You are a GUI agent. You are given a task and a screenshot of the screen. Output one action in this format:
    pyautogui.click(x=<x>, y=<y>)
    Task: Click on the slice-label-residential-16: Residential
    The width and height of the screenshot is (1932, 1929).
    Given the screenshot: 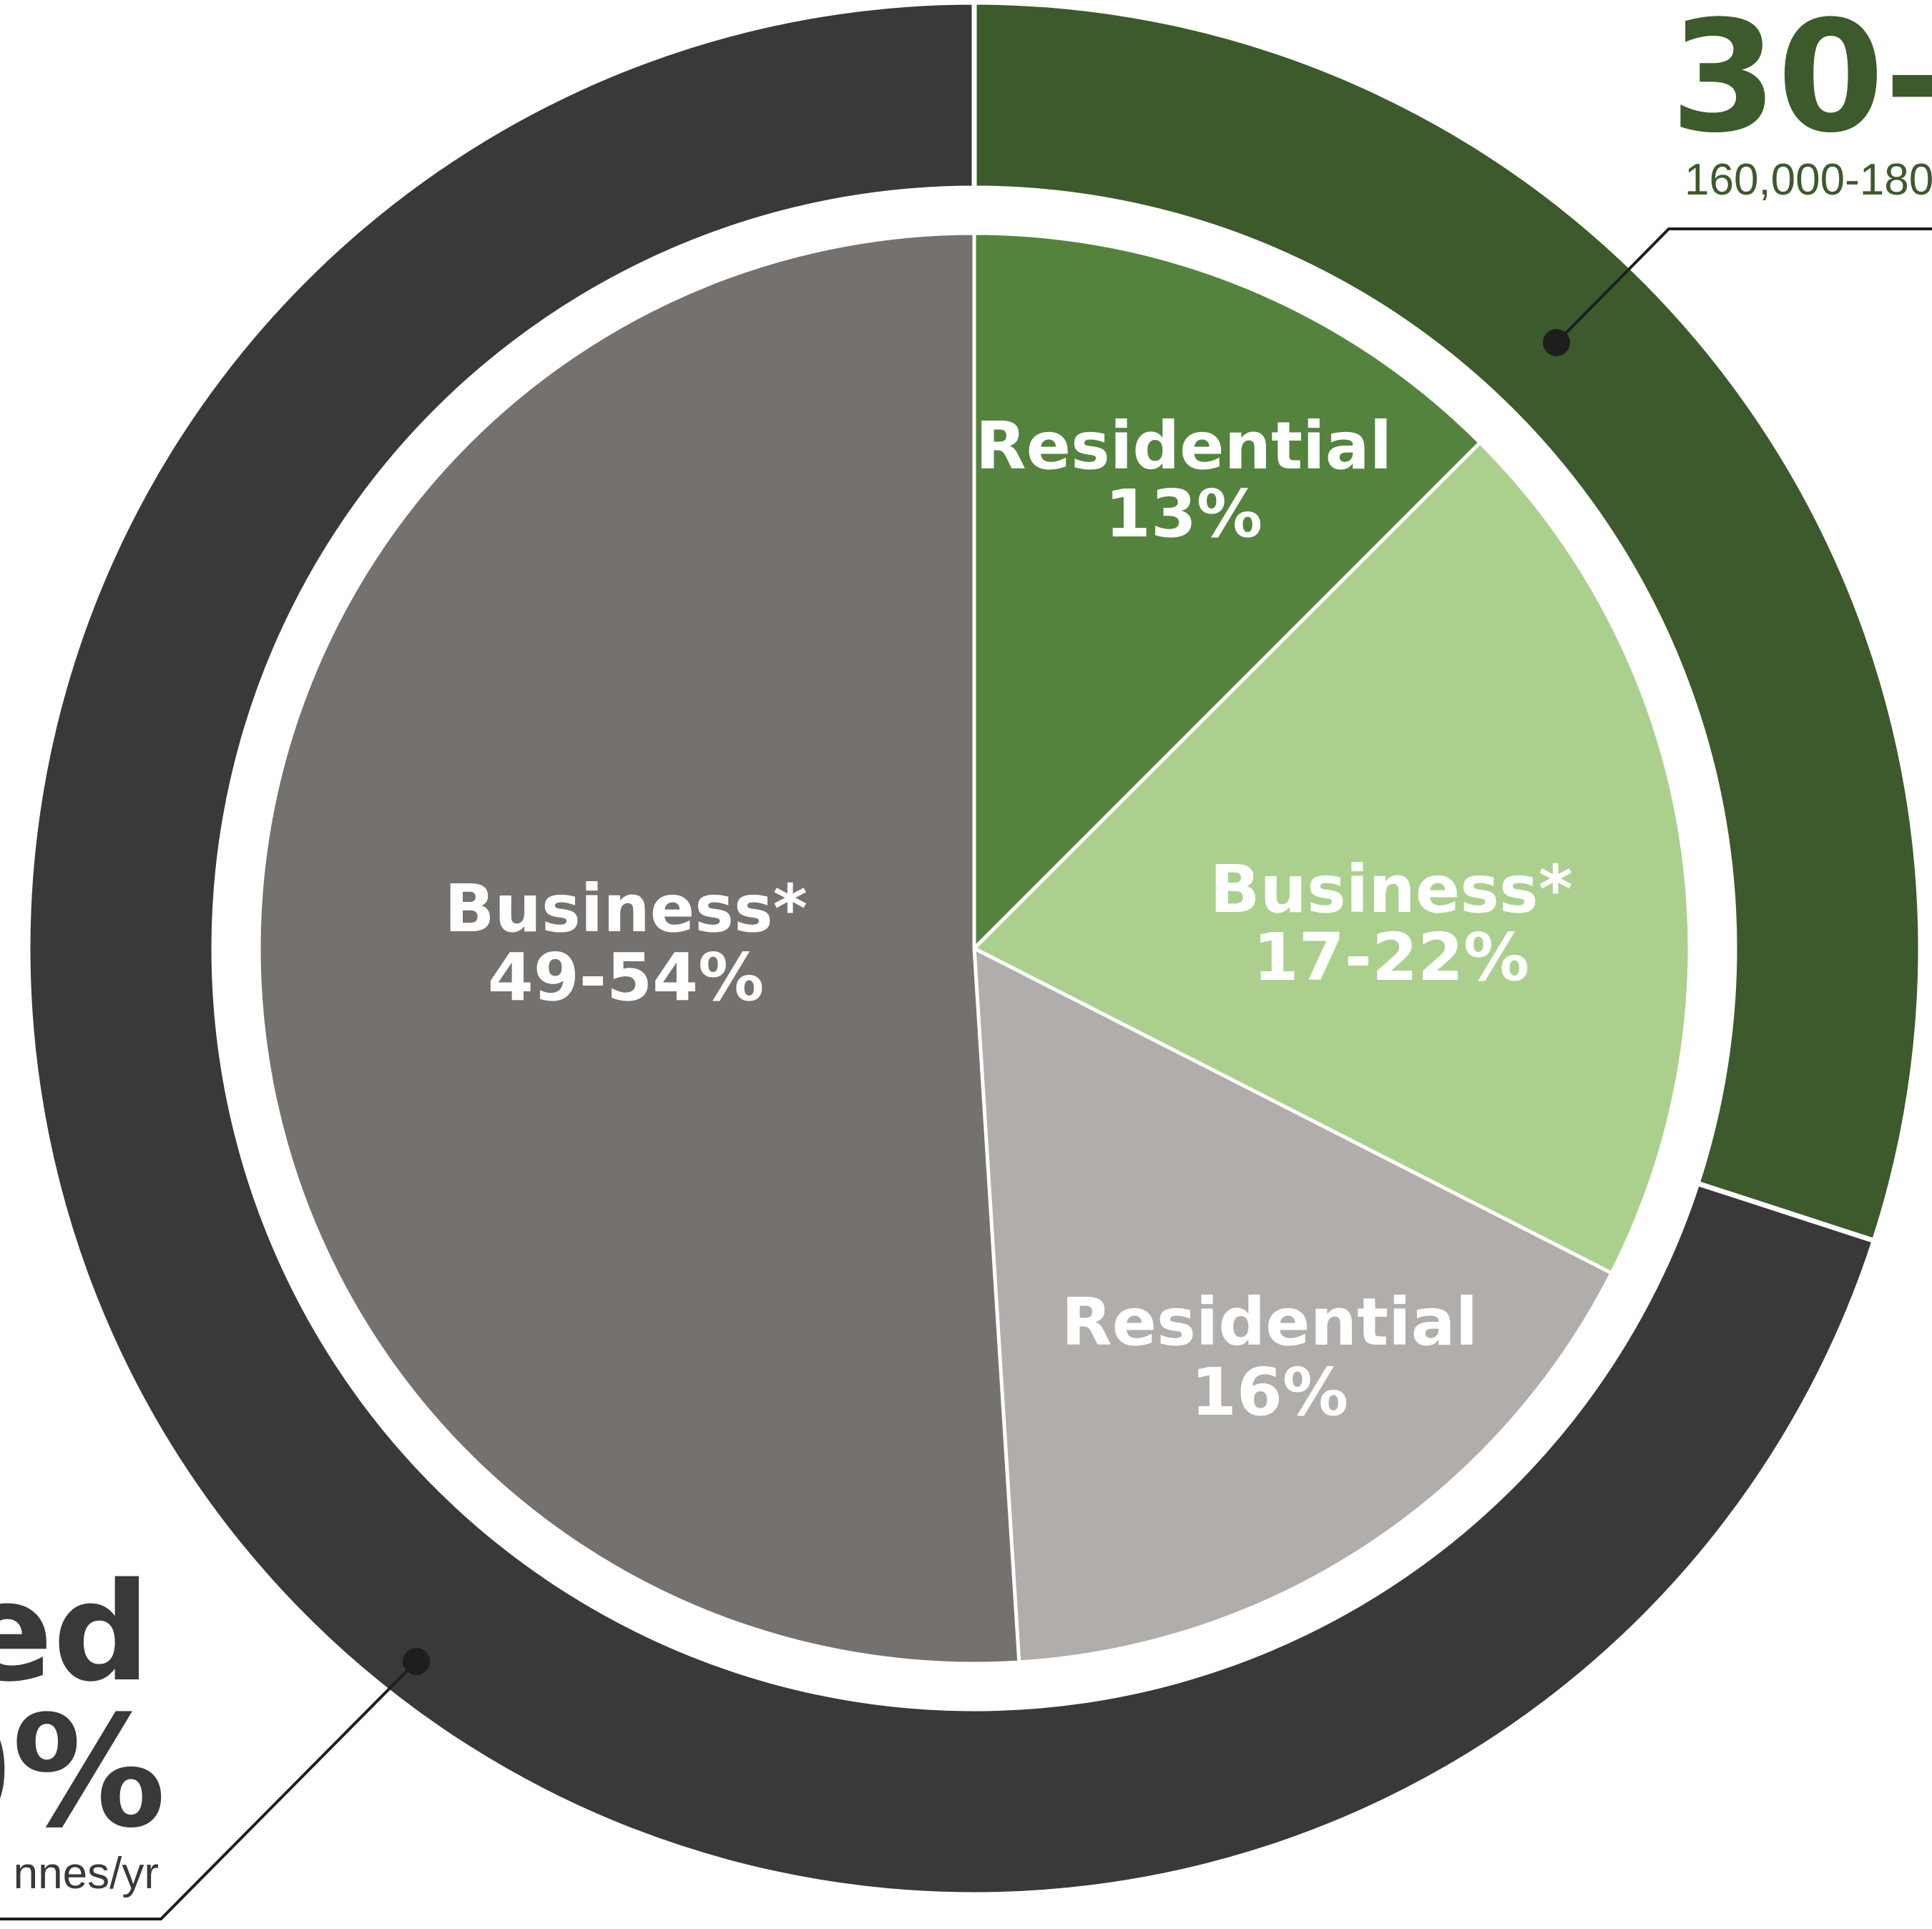 What is the action you would take?
    pyautogui.click(x=1269, y=1322)
    